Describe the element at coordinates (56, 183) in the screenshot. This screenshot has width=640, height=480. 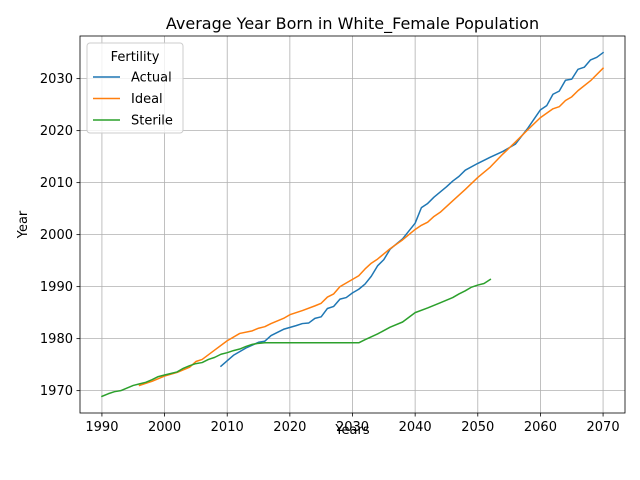
I see `y-tick-label: 2010` at that location.